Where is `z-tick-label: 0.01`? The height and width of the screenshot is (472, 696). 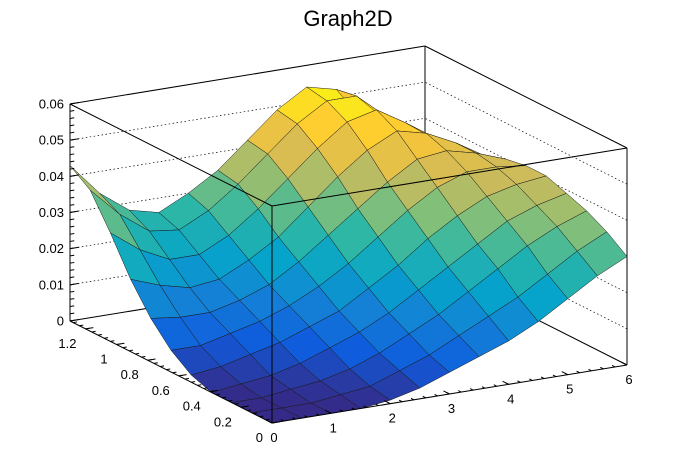
z-tick-label: 0.01 is located at coordinates (51, 284).